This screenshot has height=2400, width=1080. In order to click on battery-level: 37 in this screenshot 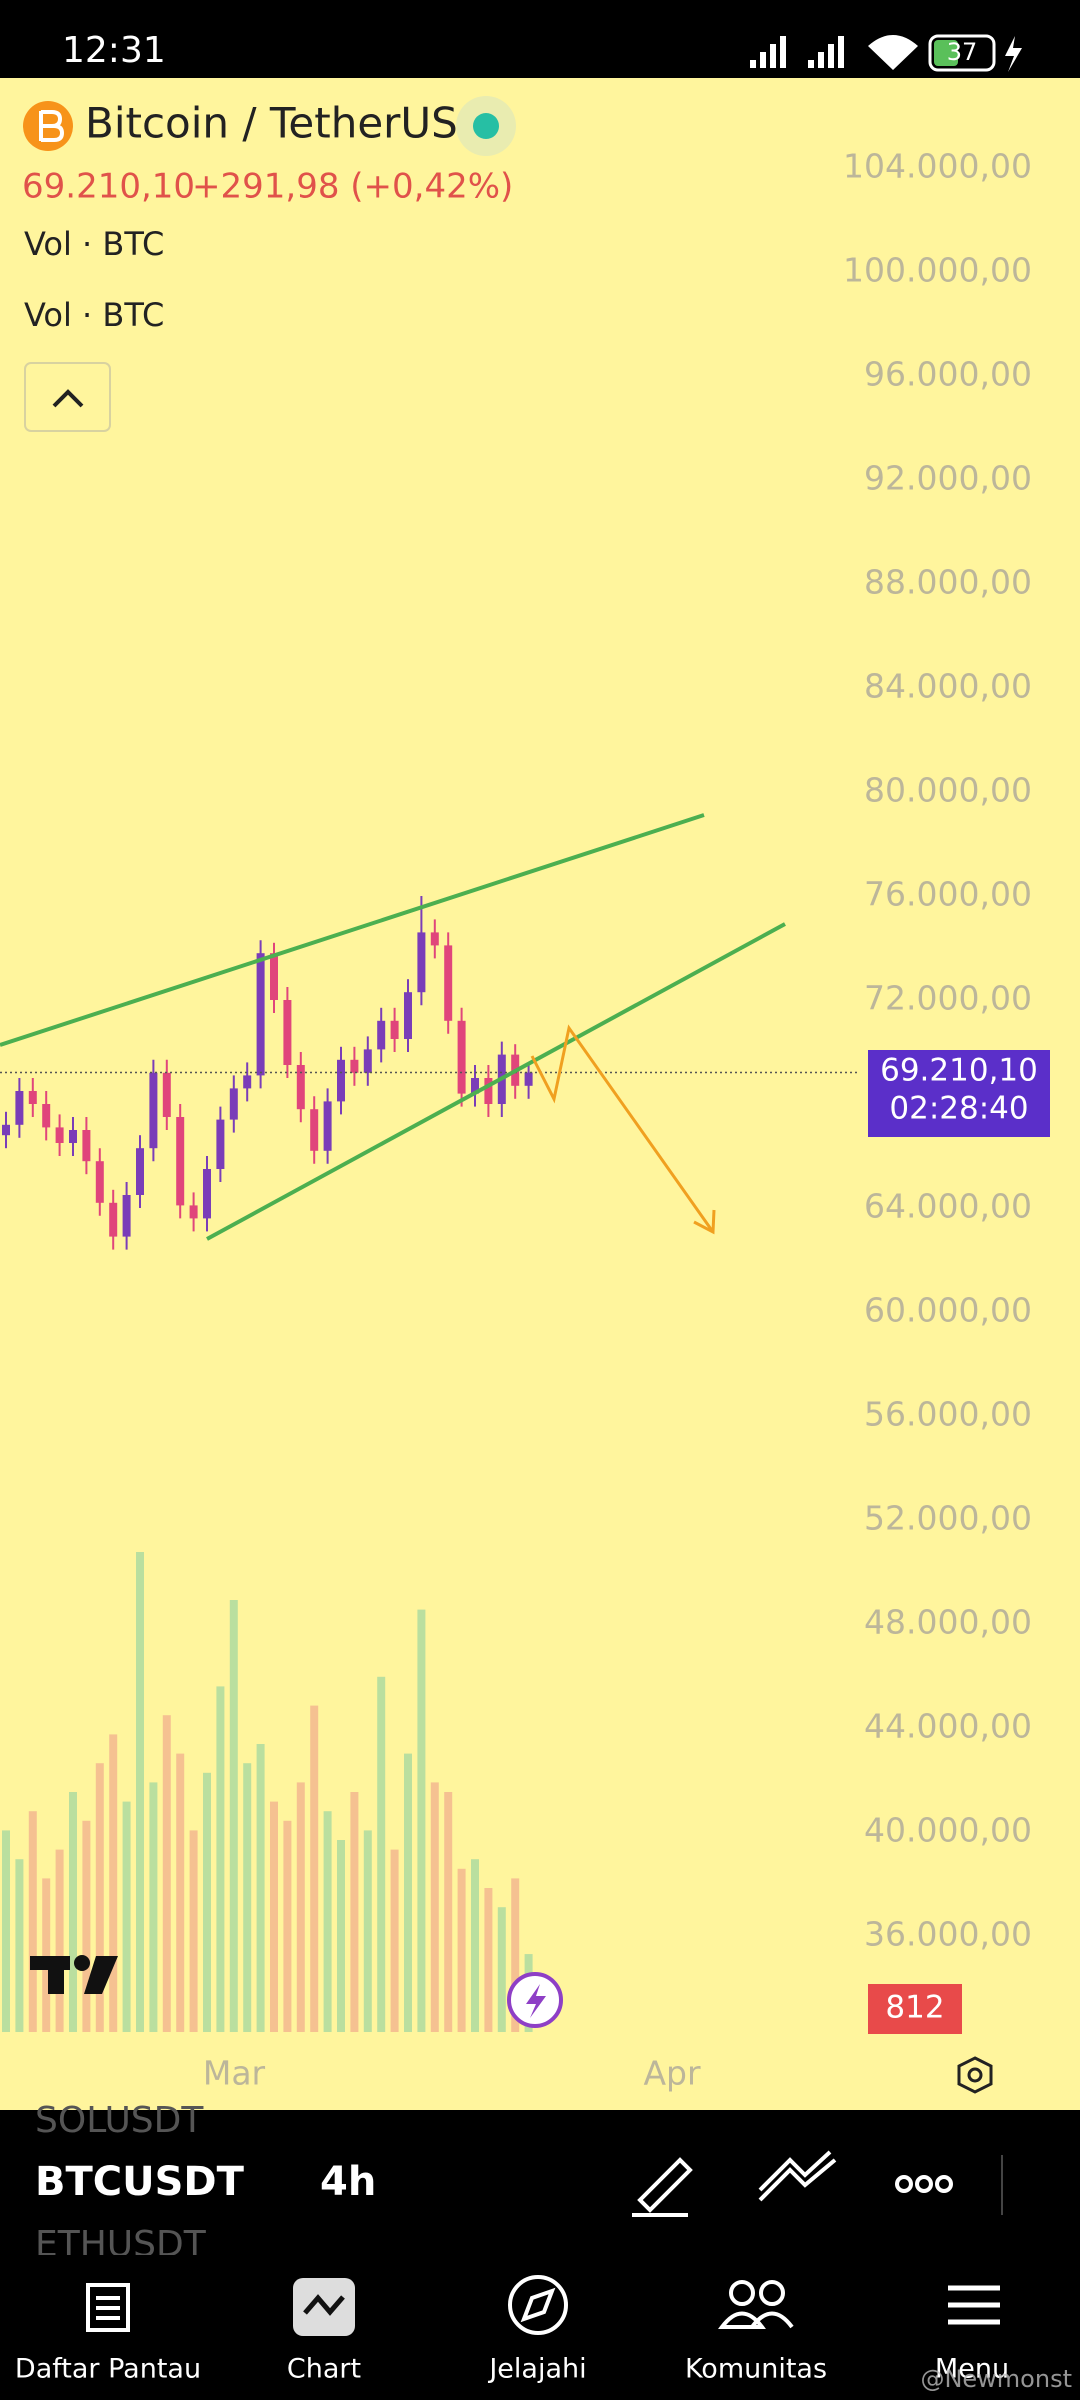, I will do `click(962, 52)`.